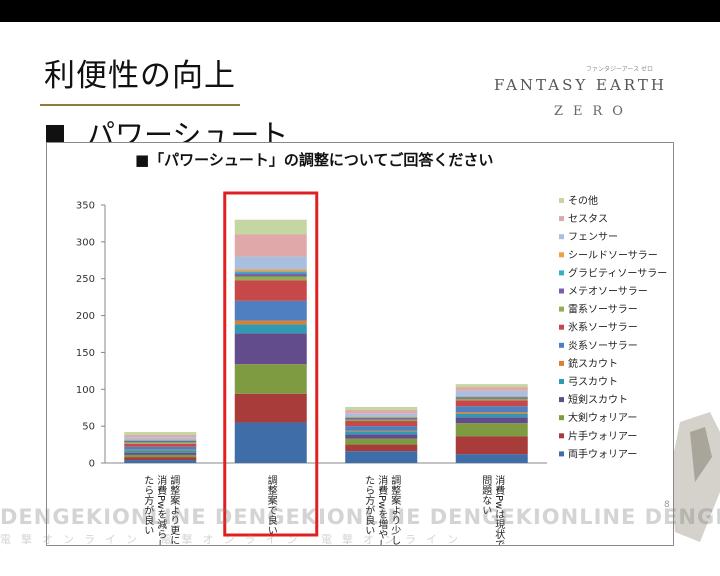  I want to click on legend-entry: その他, so click(583, 200).